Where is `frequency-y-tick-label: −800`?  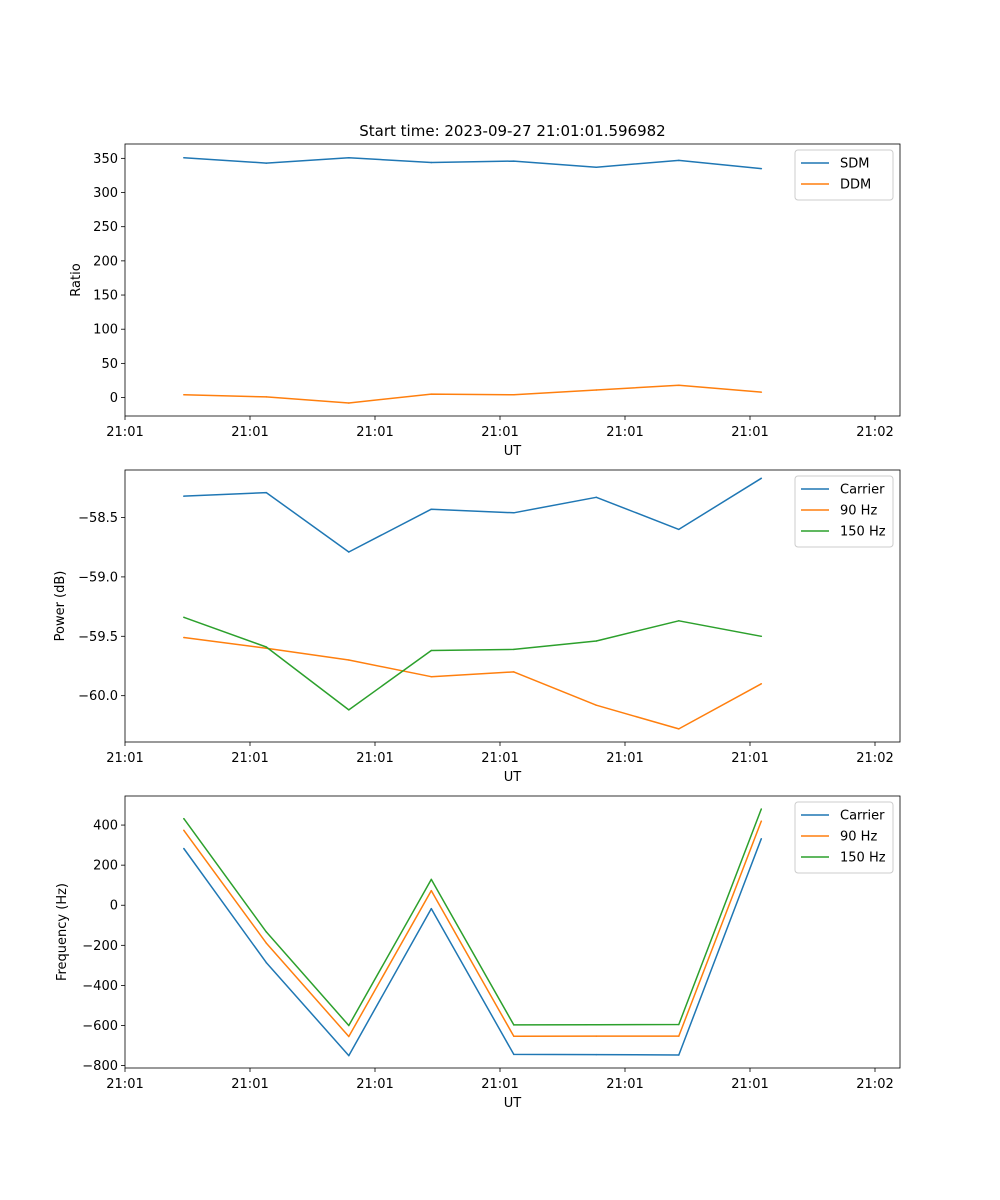 frequency-y-tick-label: −800 is located at coordinates (100, 1066).